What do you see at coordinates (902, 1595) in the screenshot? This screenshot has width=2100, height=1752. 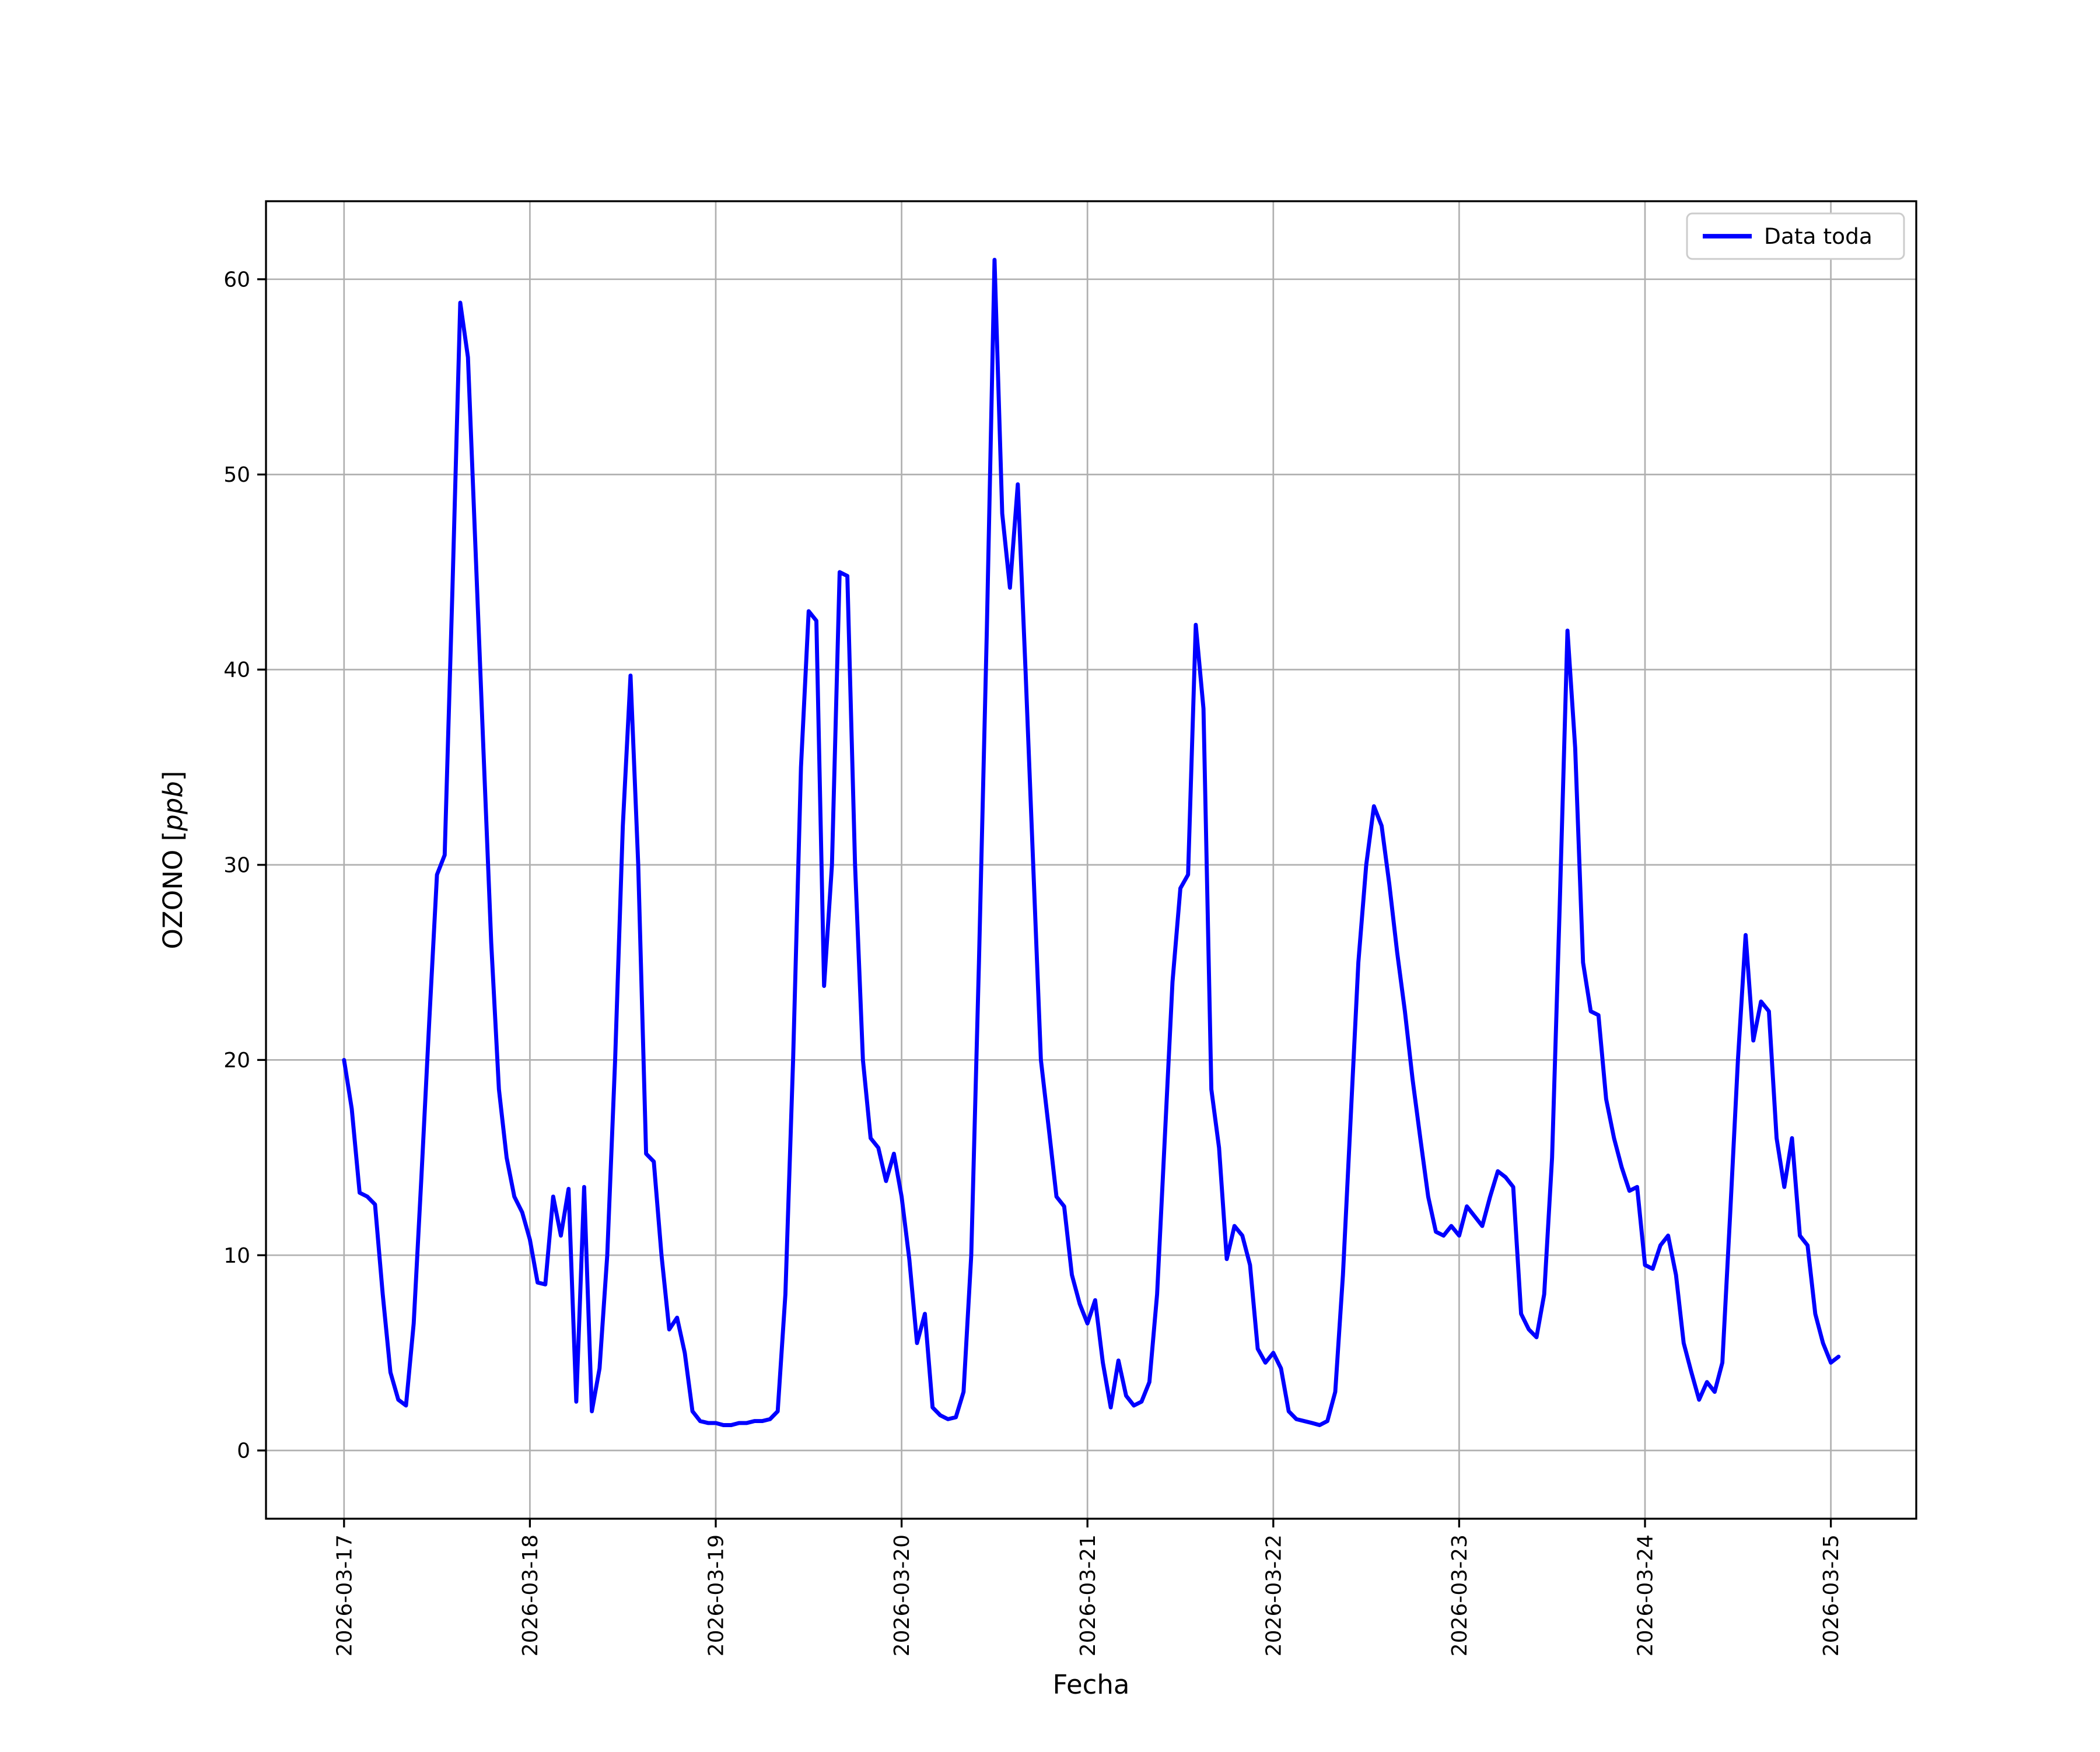 I see `x-tick-label: 2026-03-20` at bounding box center [902, 1595].